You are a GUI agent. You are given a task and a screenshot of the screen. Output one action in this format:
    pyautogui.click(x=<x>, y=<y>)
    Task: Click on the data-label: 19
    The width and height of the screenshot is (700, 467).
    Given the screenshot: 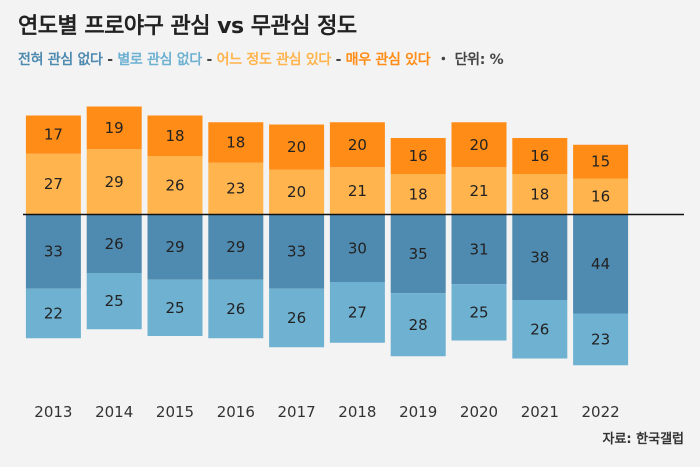 What is the action you would take?
    pyautogui.click(x=114, y=128)
    